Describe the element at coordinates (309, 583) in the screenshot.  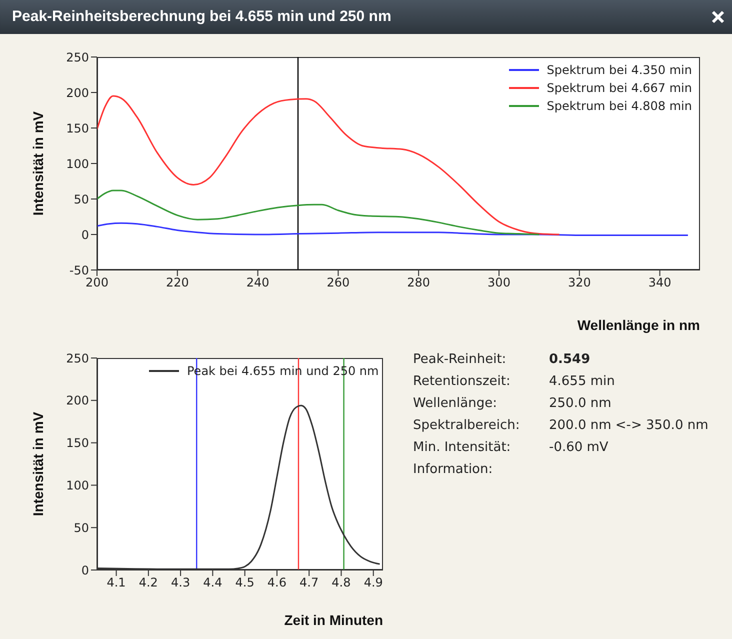
I see `x-tick-label: 4.7` at that location.